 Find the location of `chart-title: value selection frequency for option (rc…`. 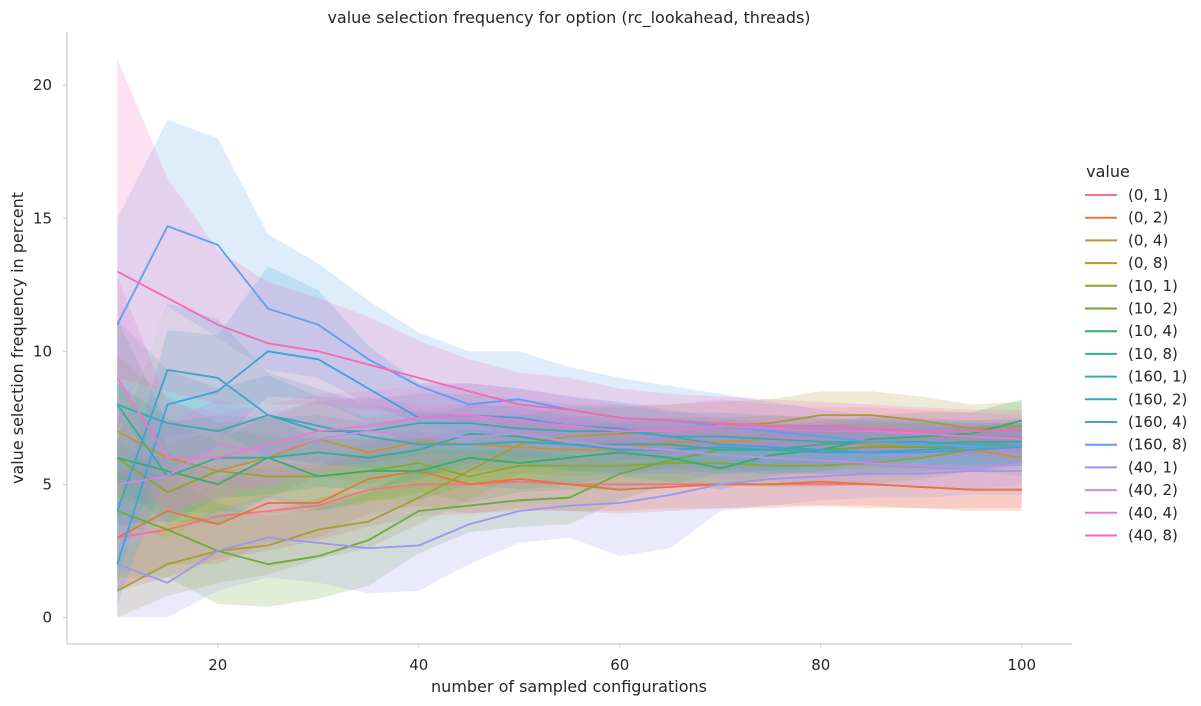

chart-title: value selection frequency for option (rc… is located at coordinates (568, 18).